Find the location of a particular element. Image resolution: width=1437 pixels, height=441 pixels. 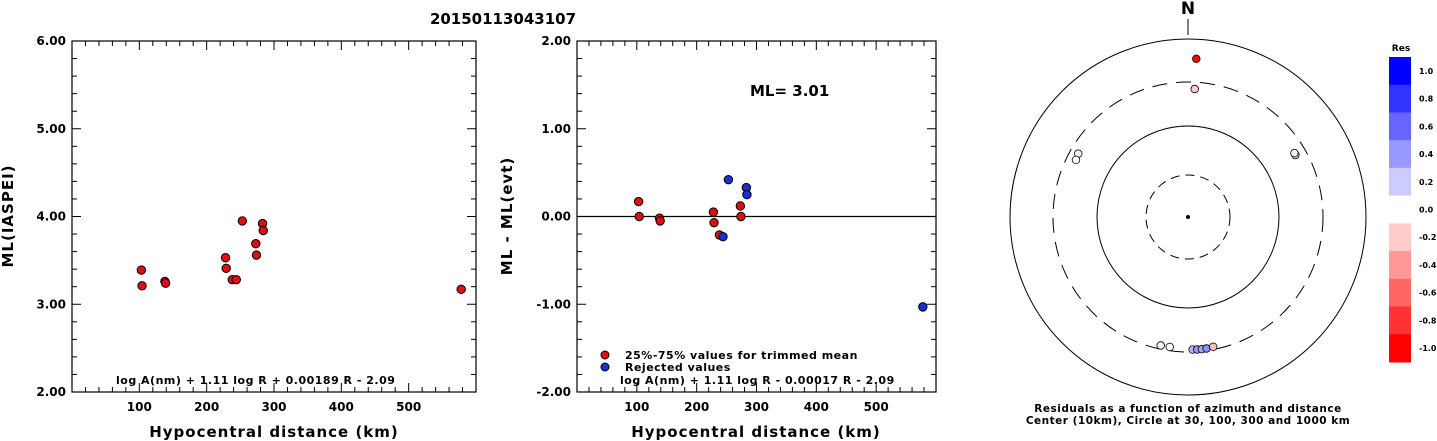

colorbar-cells is located at coordinates (1400, 210).